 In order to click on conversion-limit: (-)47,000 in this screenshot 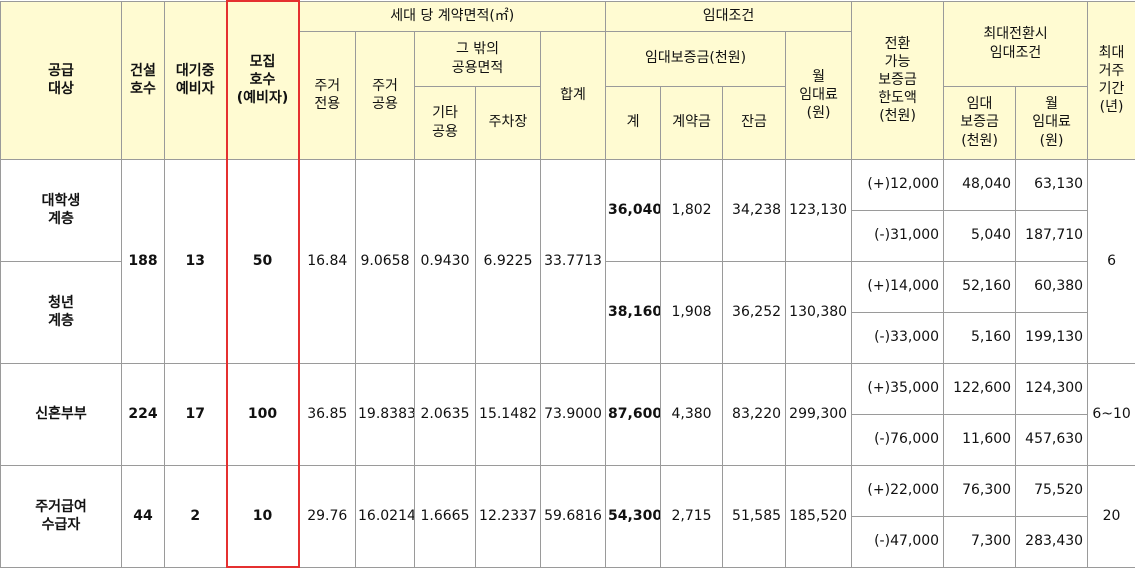, I will do `click(898, 541)`.